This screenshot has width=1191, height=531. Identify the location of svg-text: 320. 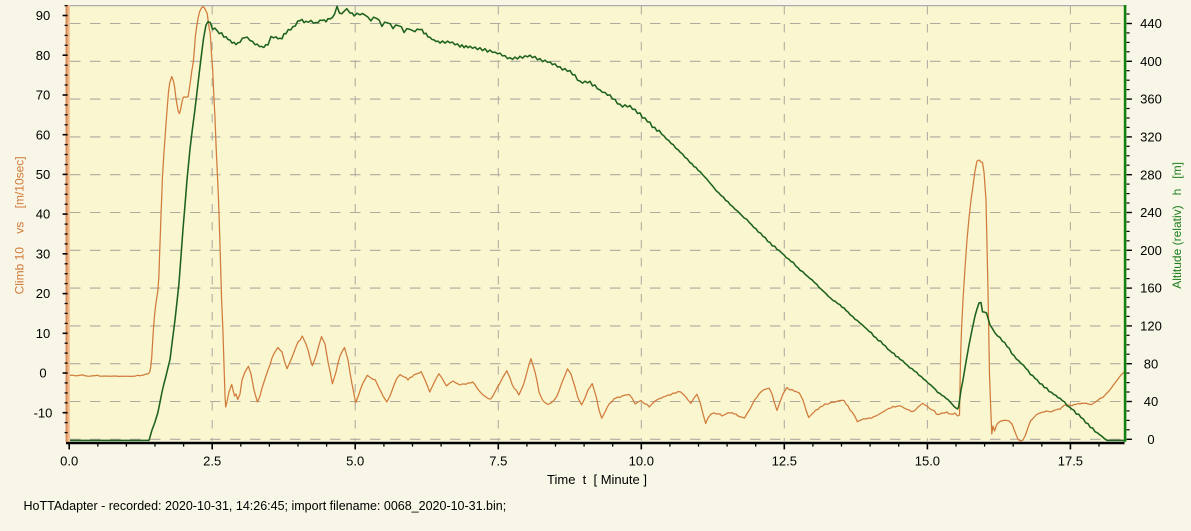
(1151, 137).